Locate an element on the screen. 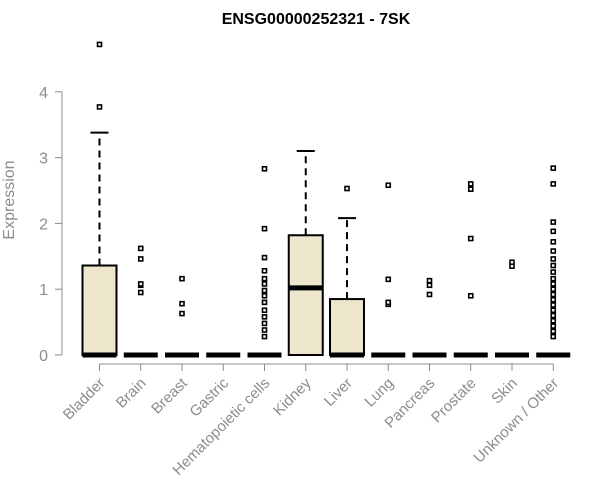 The width and height of the screenshot is (600, 500). x-tick-label: Bladder is located at coordinates (84, 399).